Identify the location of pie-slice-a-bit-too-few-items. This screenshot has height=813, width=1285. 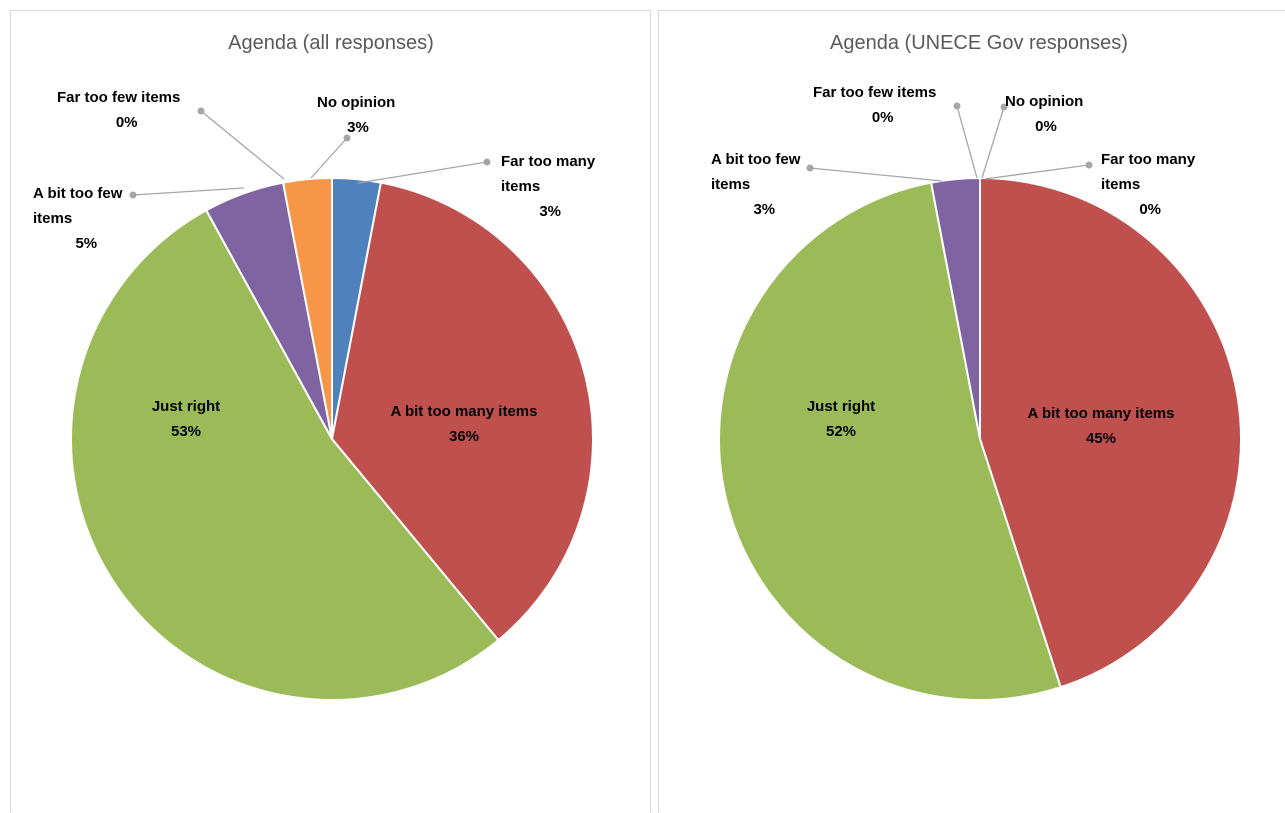
(955, 308).